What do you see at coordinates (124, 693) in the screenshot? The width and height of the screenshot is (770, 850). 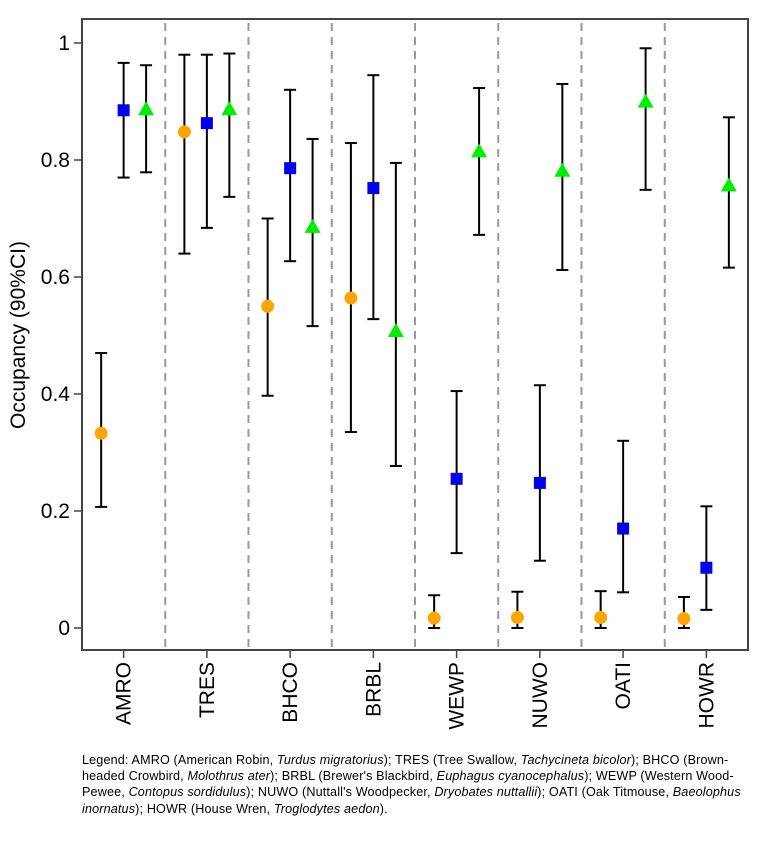 I see `x-tick-label-amro: AMRO` at bounding box center [124, 693].